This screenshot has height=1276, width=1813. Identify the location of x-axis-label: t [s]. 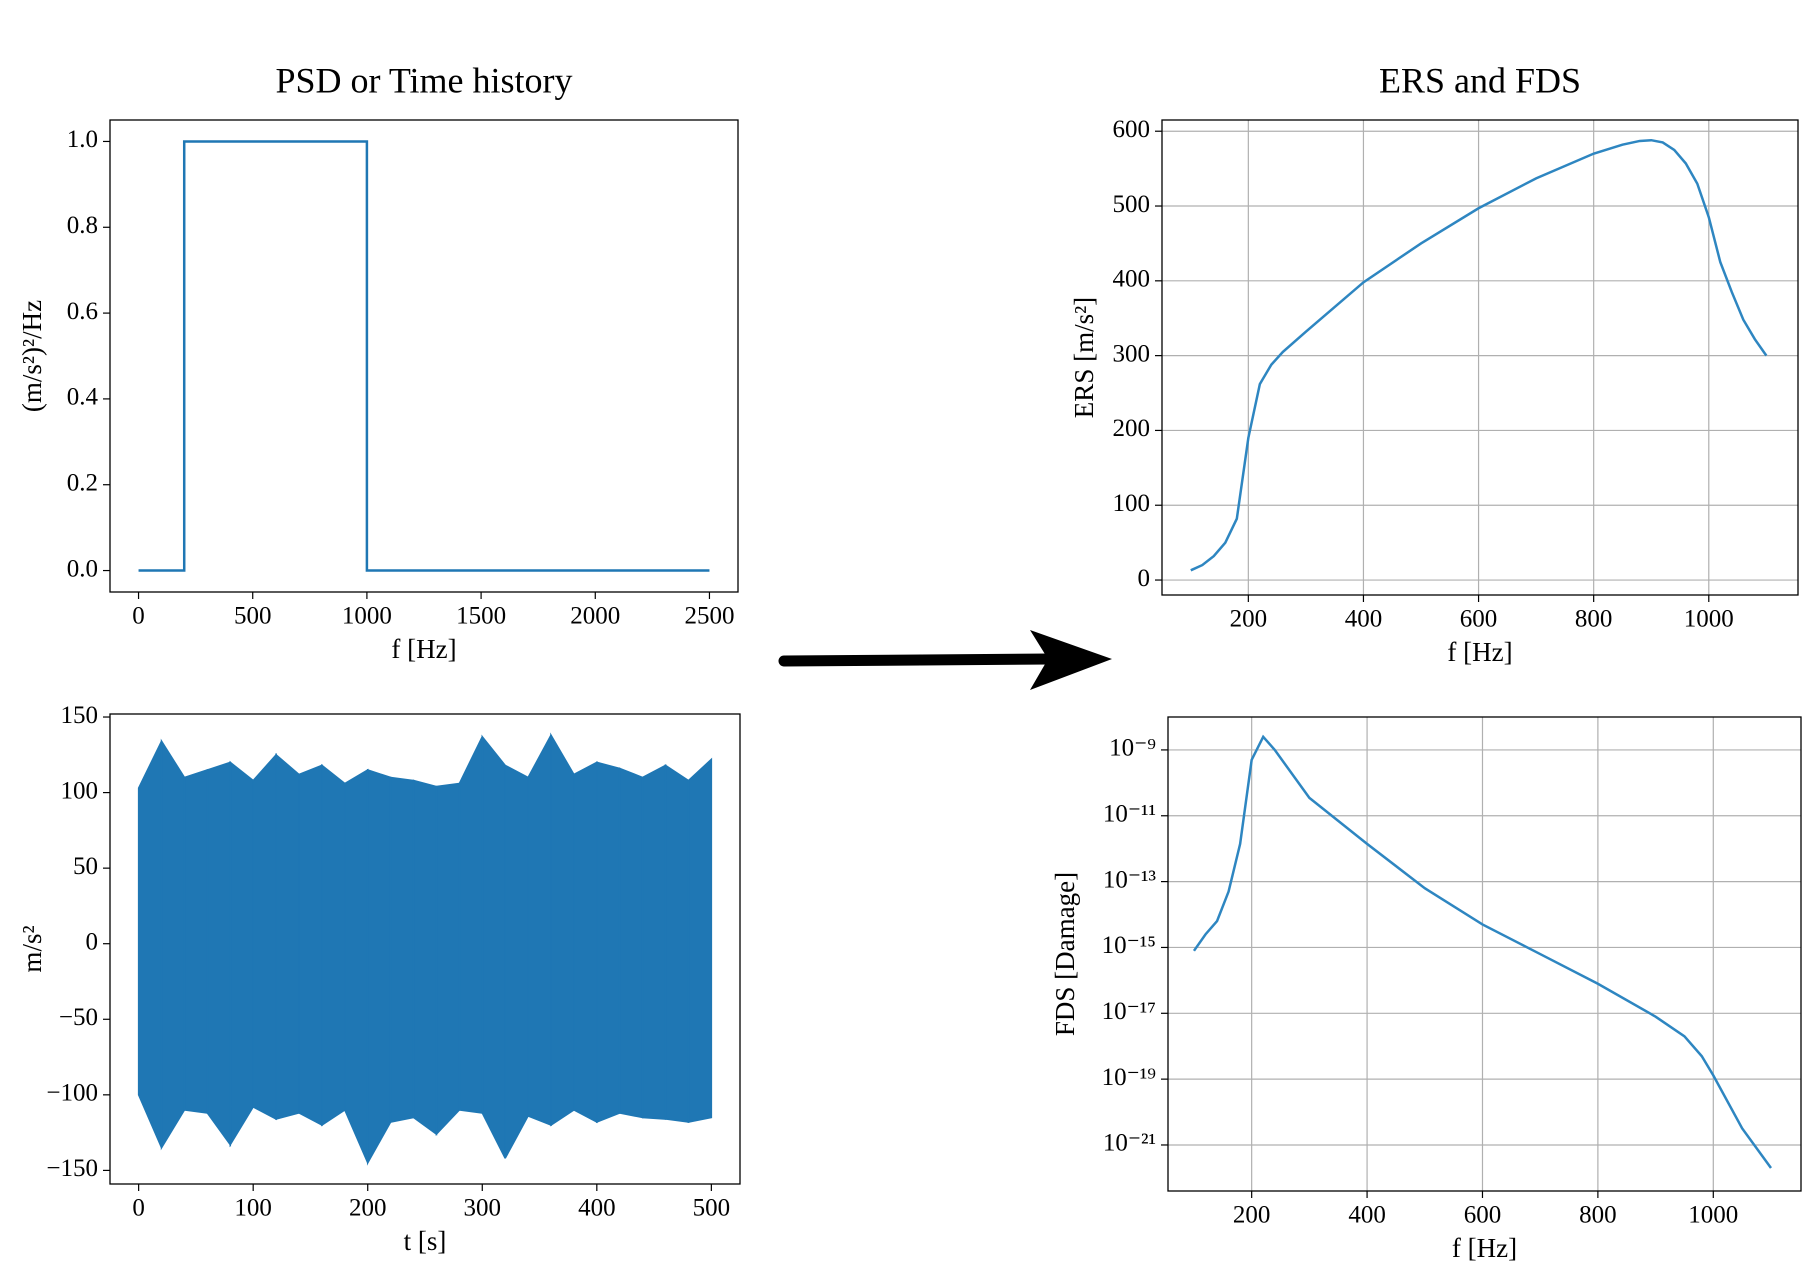
(425, 1241).